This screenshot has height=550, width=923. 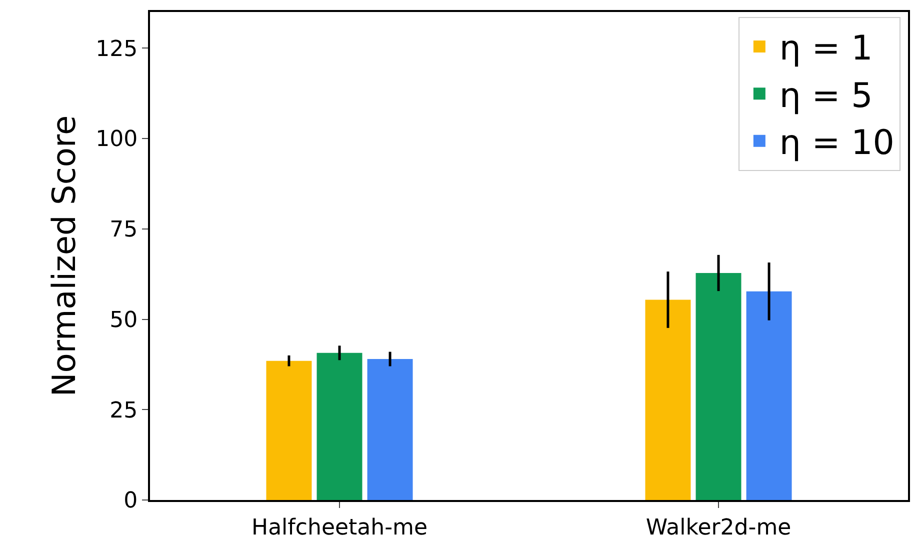 I want to click on y-tick-label: 50, so click(x=124, y=320).